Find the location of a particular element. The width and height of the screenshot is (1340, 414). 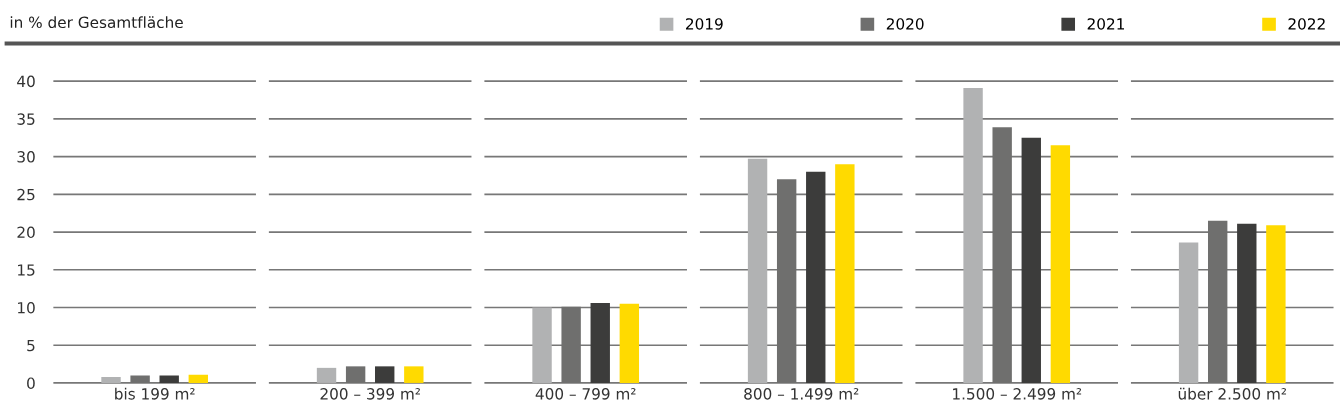

x-tick-label: 1.500 – 2.499 m² is located at coordinates (1017, 394).